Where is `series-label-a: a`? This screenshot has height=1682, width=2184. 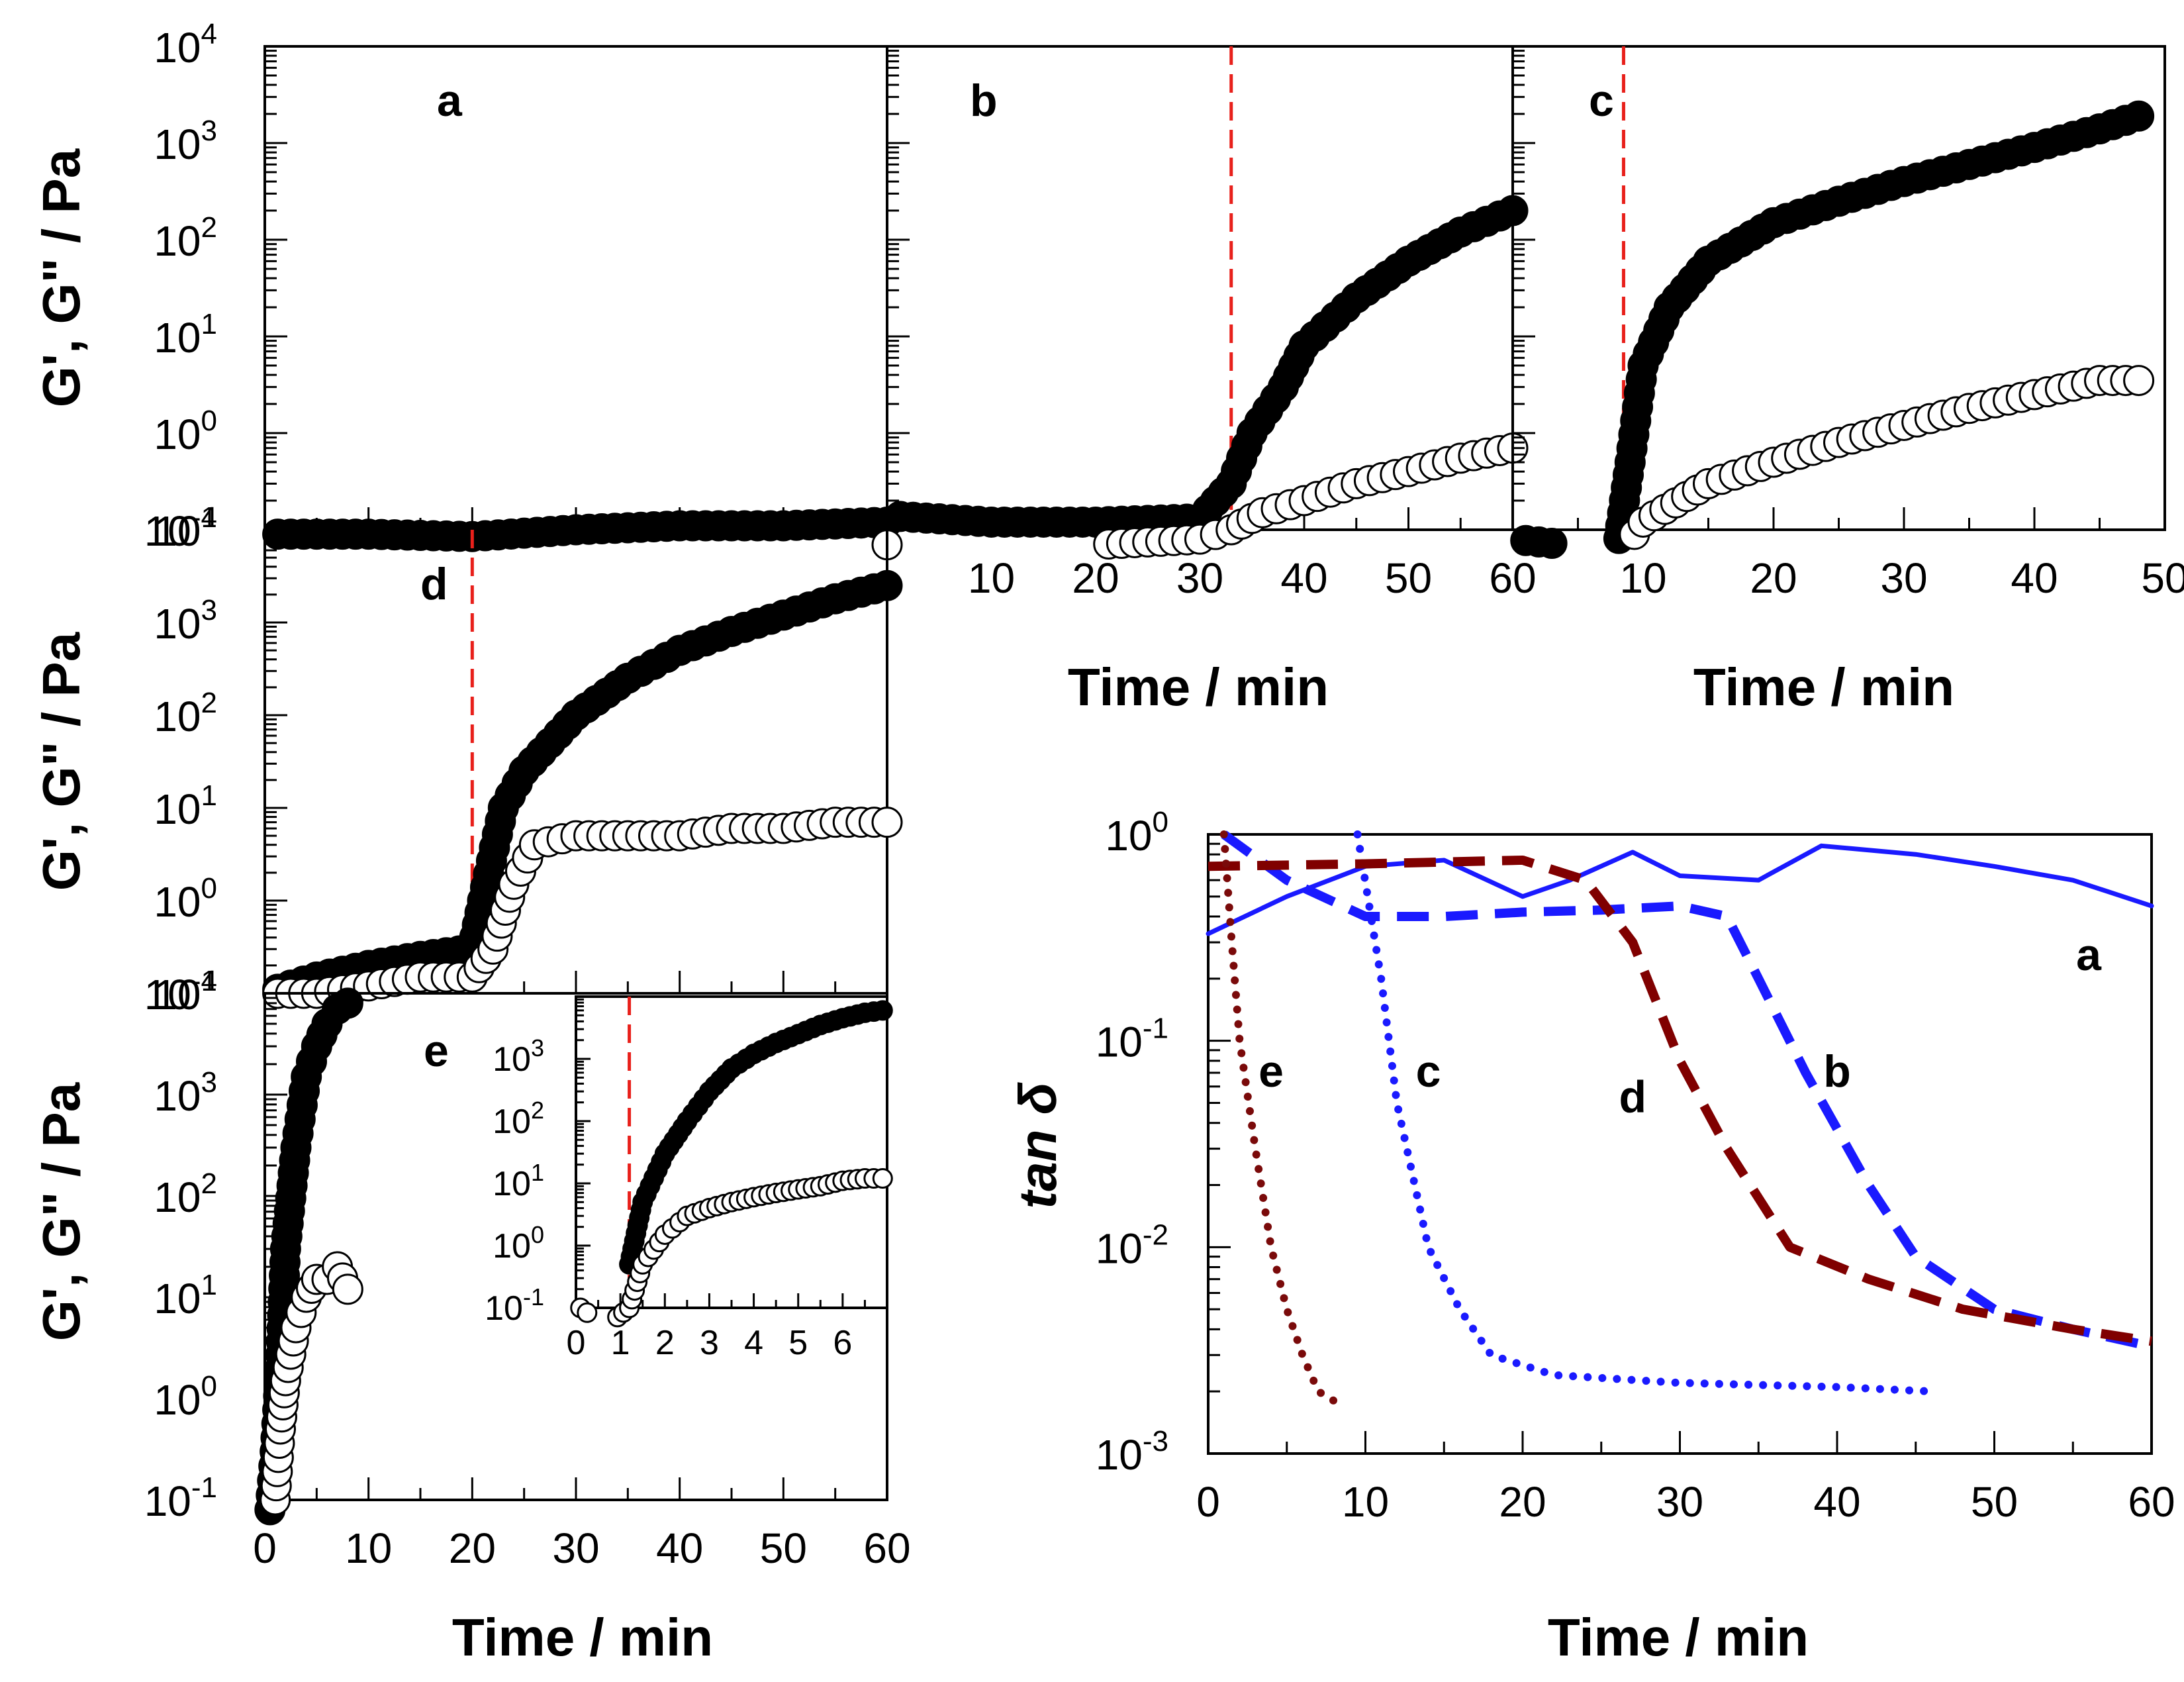
series-label-a: a is located at coordinates (2089, 955).